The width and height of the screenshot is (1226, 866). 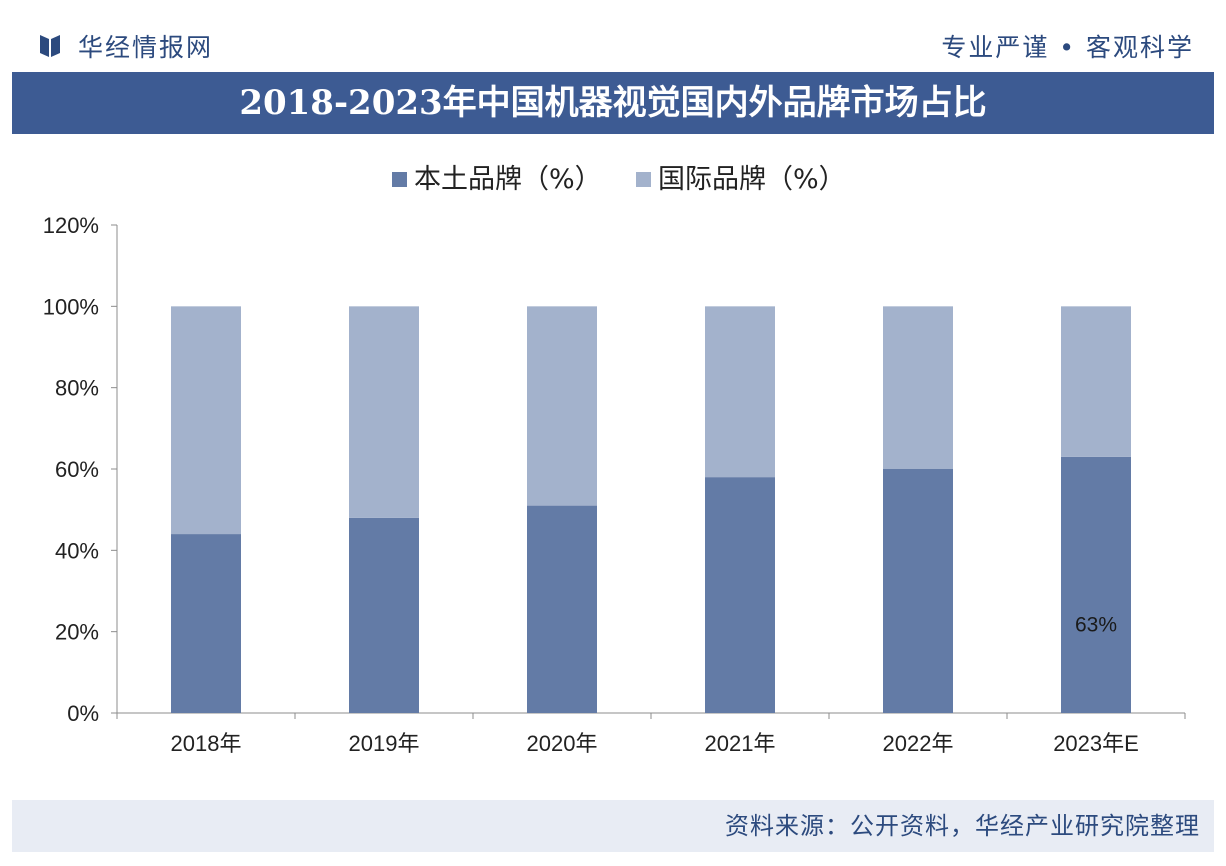 I want to click on y-tick-label: 100%, so click(x=71, y=306).